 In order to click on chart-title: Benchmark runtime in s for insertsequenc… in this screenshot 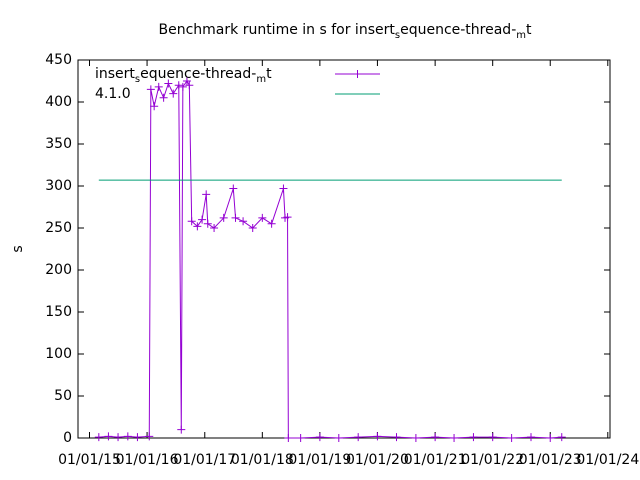, I will do `click(346, 31)`.